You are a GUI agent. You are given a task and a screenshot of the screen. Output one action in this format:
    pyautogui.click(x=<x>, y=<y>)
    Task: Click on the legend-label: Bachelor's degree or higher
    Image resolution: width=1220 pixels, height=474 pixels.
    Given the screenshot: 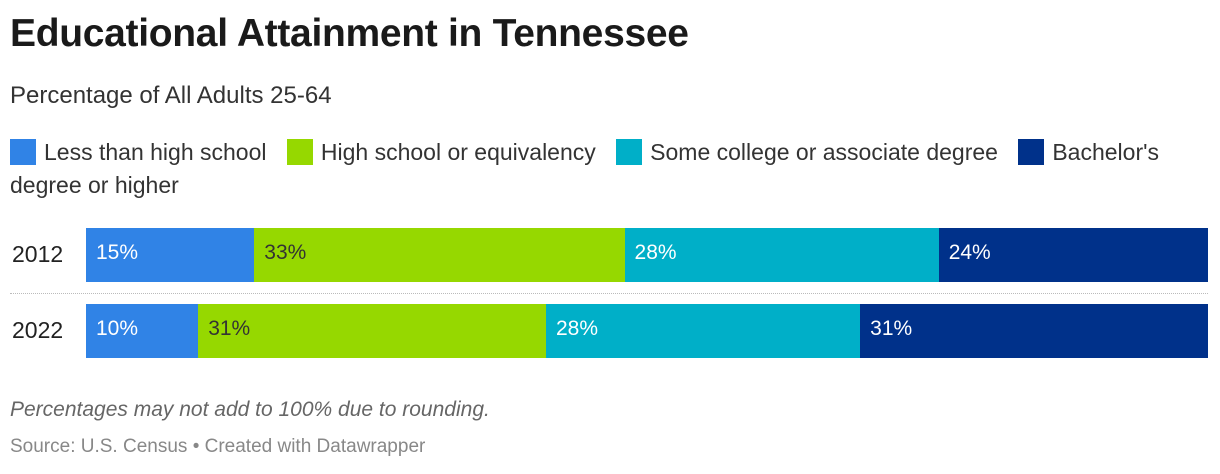 What is the action you would take?
    pyautogui.click(x=584, y=168)
    